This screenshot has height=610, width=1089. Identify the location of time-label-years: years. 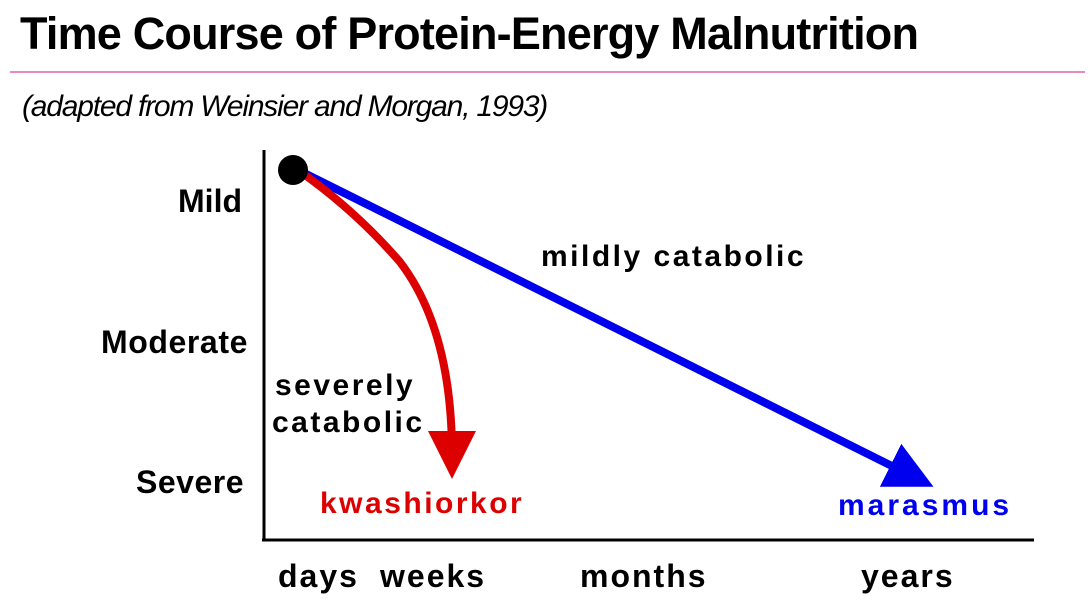
(908, 576).